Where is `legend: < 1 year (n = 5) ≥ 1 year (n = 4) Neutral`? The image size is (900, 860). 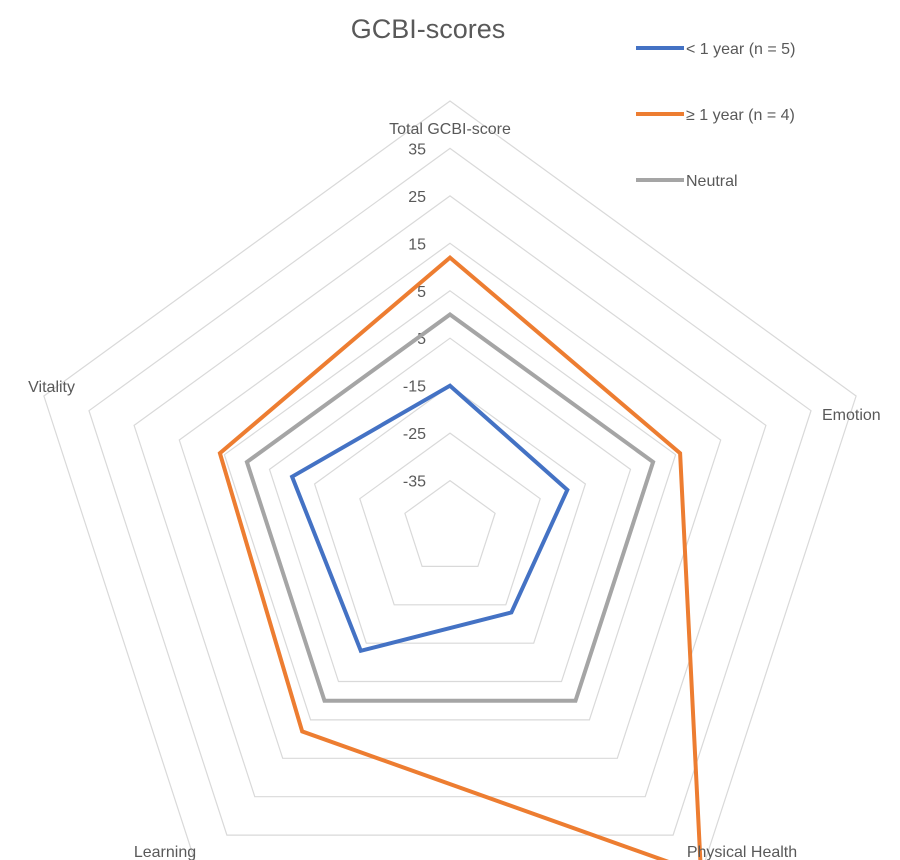 legend: < 1 year (n = 5) ≥ 1 year (n = 4) Neutral is located at coordinates (715, 115).